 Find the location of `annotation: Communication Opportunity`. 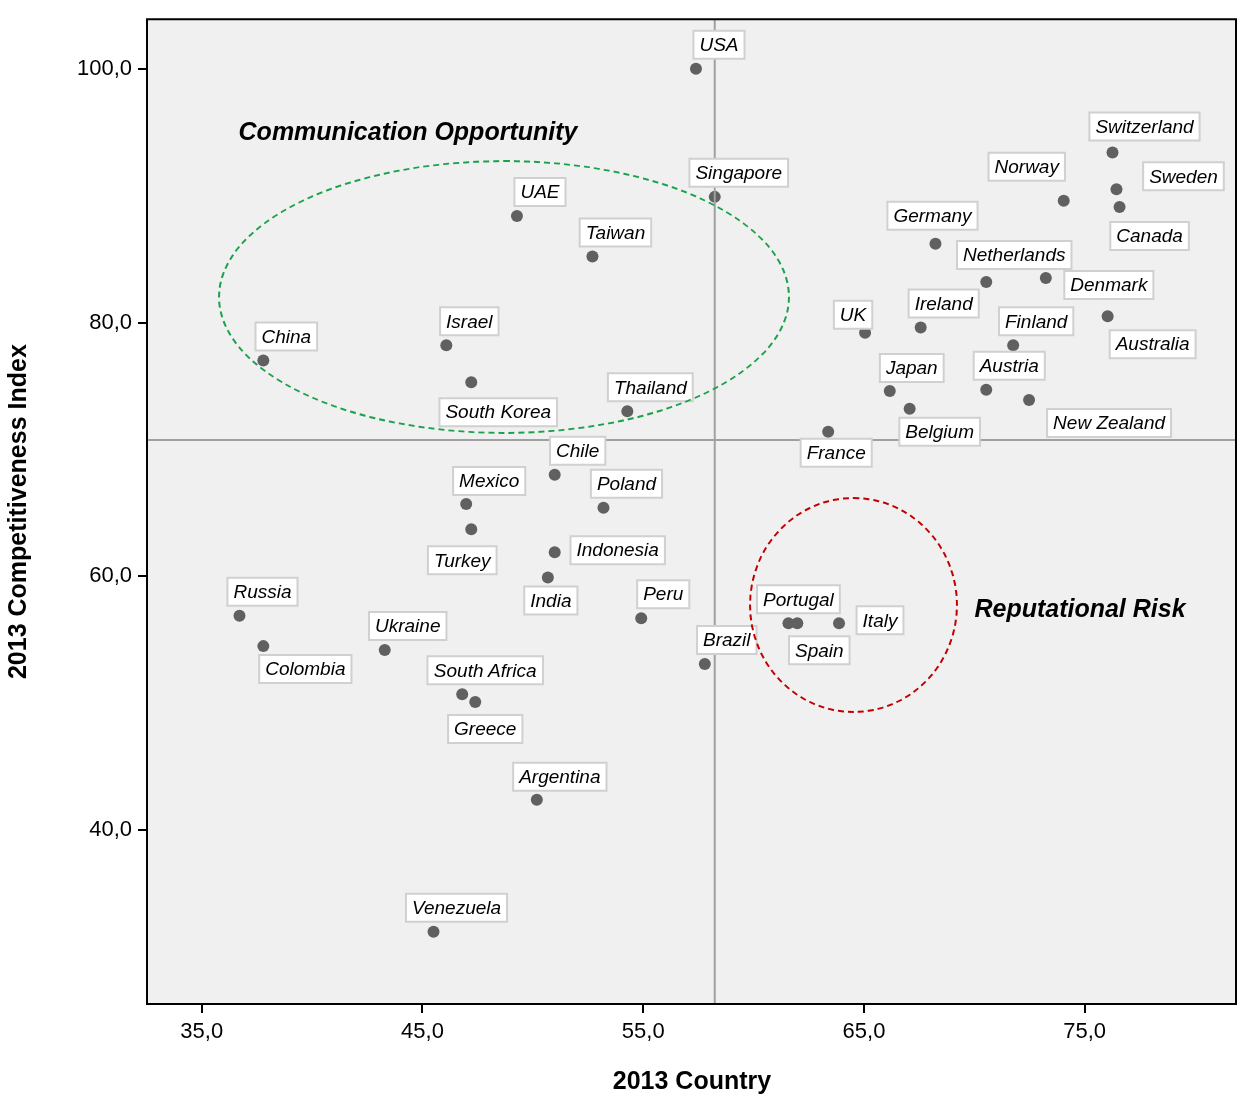

annotation: Communication Opportunity is located at coordinates (408, 130).